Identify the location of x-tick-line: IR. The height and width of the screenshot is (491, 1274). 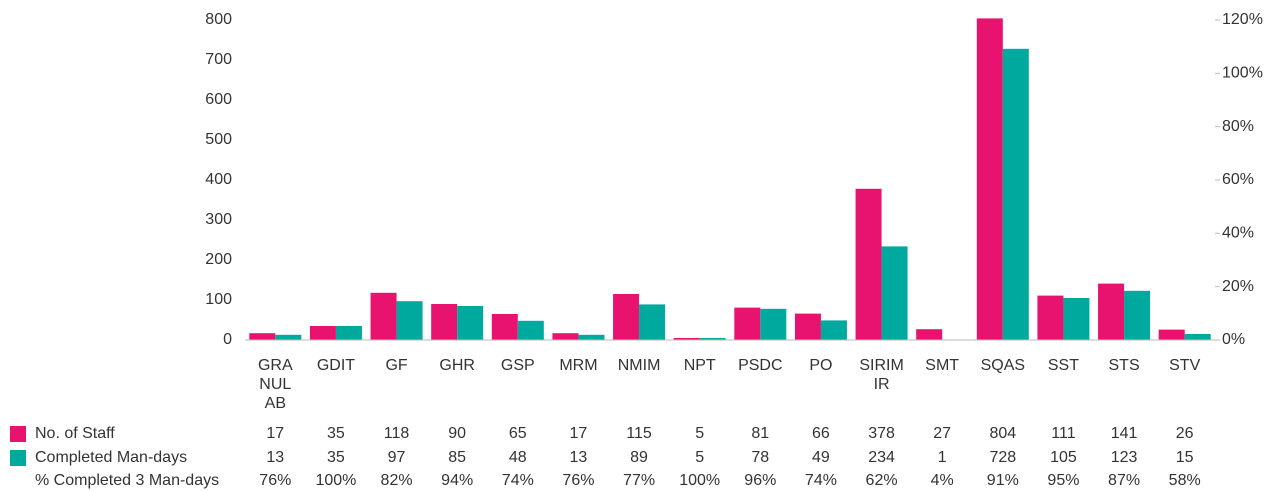
(882, 384).